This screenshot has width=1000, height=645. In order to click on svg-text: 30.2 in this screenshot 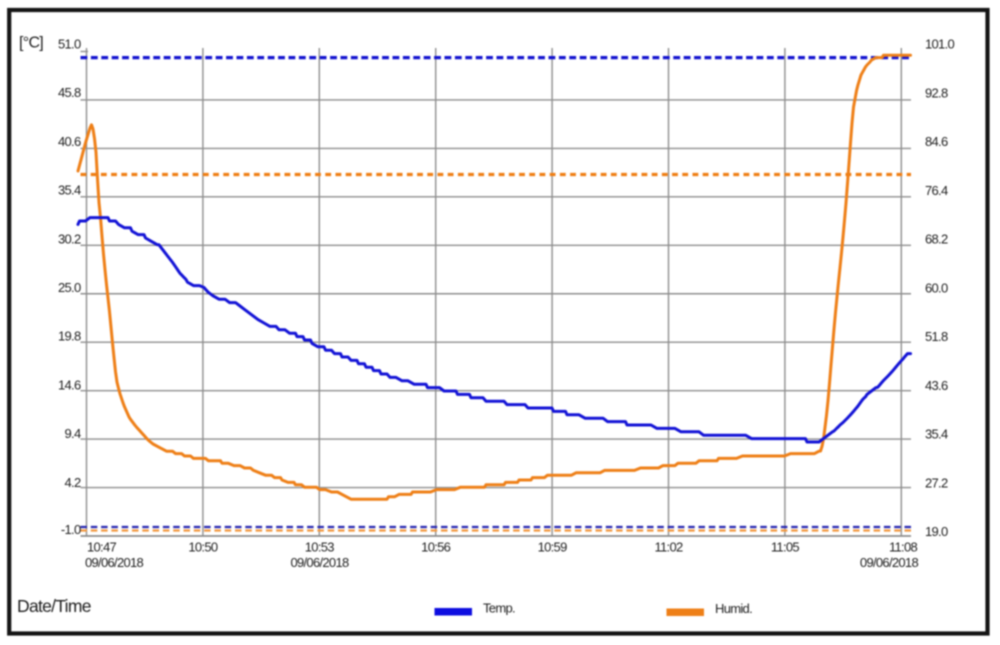, I will do `click(69, 238)`.